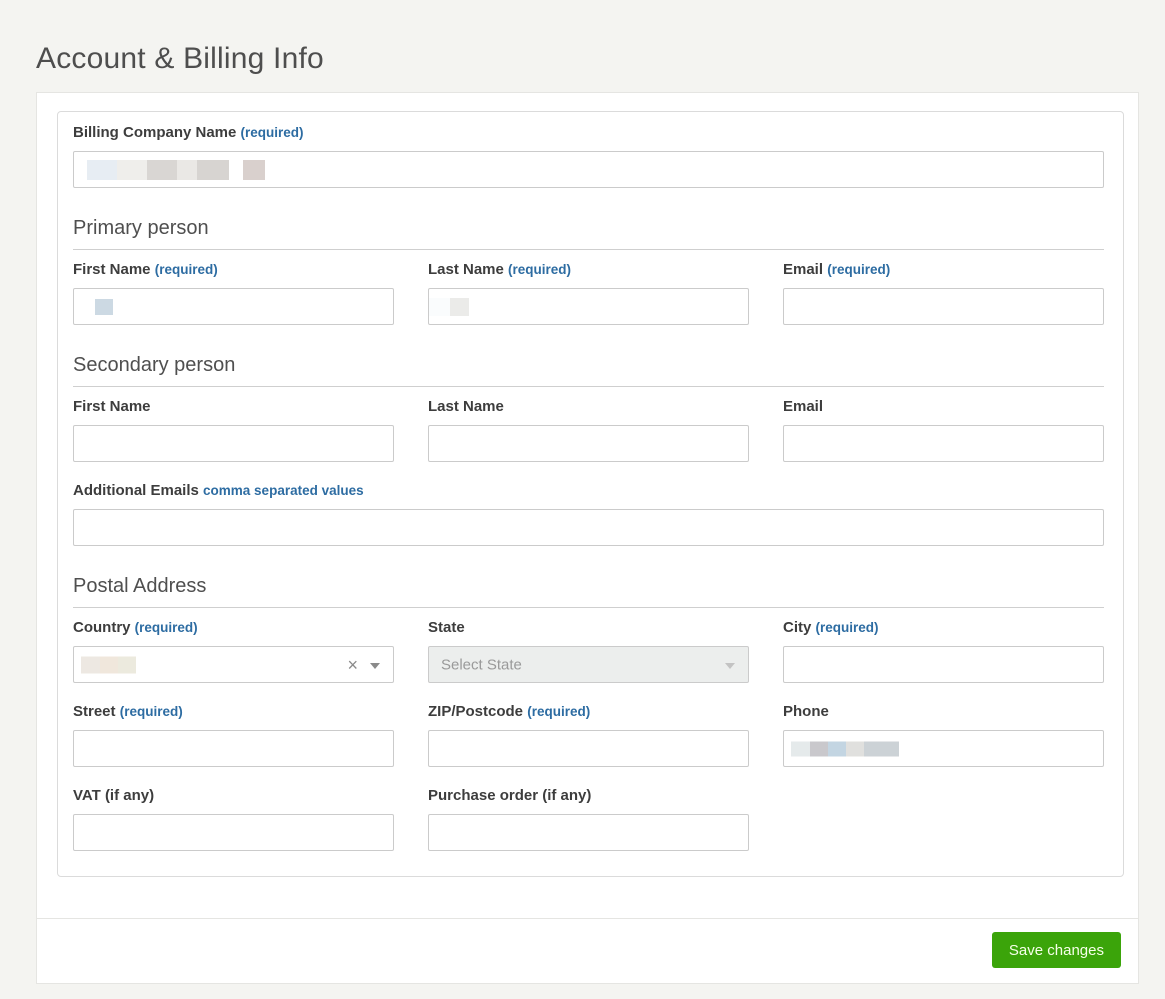 The image size is (1165, 999). What do you see at coordinates (588, 233) in the screenshot?
I see `section-heading-primary-person: Primary person` at bounding box center [588, 233].